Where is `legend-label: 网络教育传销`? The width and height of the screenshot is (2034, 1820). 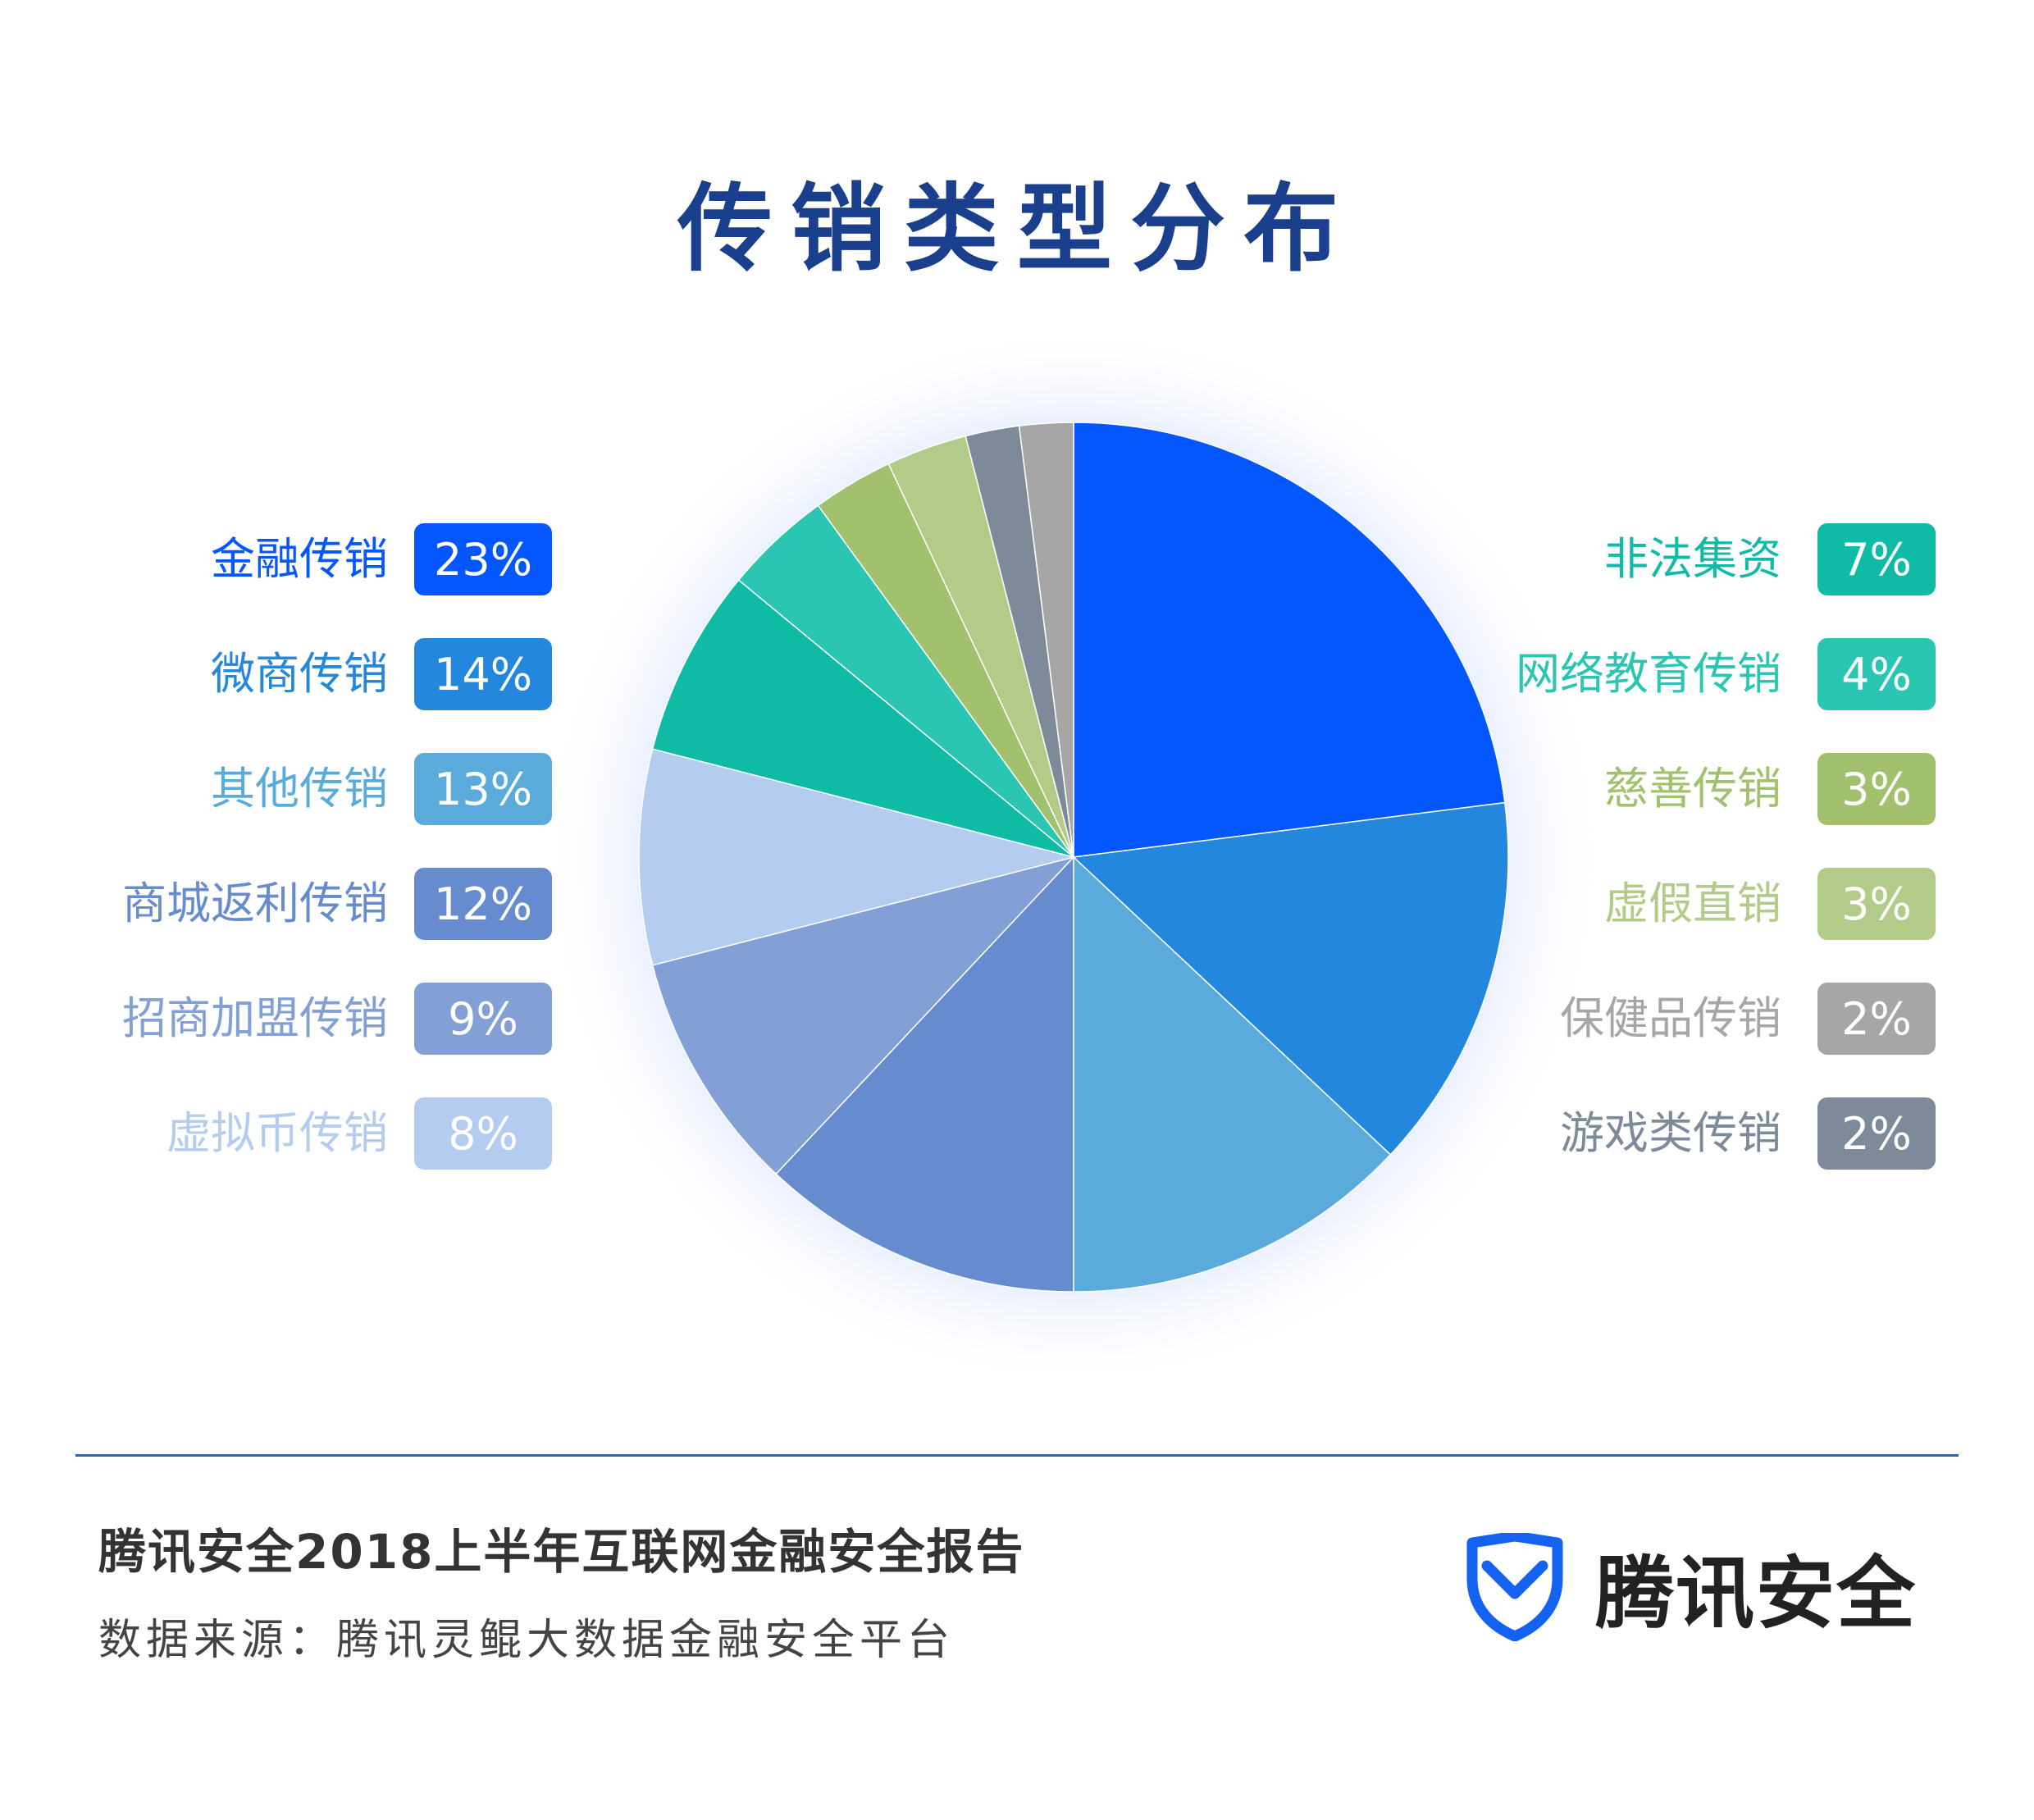 legend-label: 网络教育传销 is located at coordinates (1648, 674).